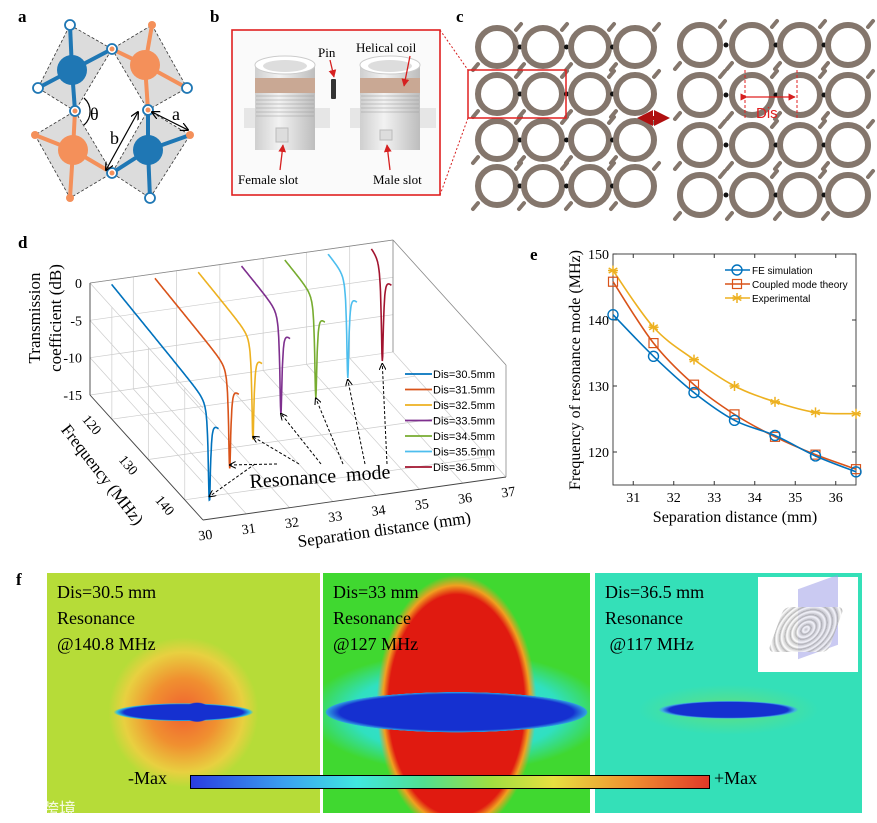  What do you see at coordinates (376, 644) in the screenshot?
I see `frequency-label: @127 MHz` at bounding box center [376, 644].